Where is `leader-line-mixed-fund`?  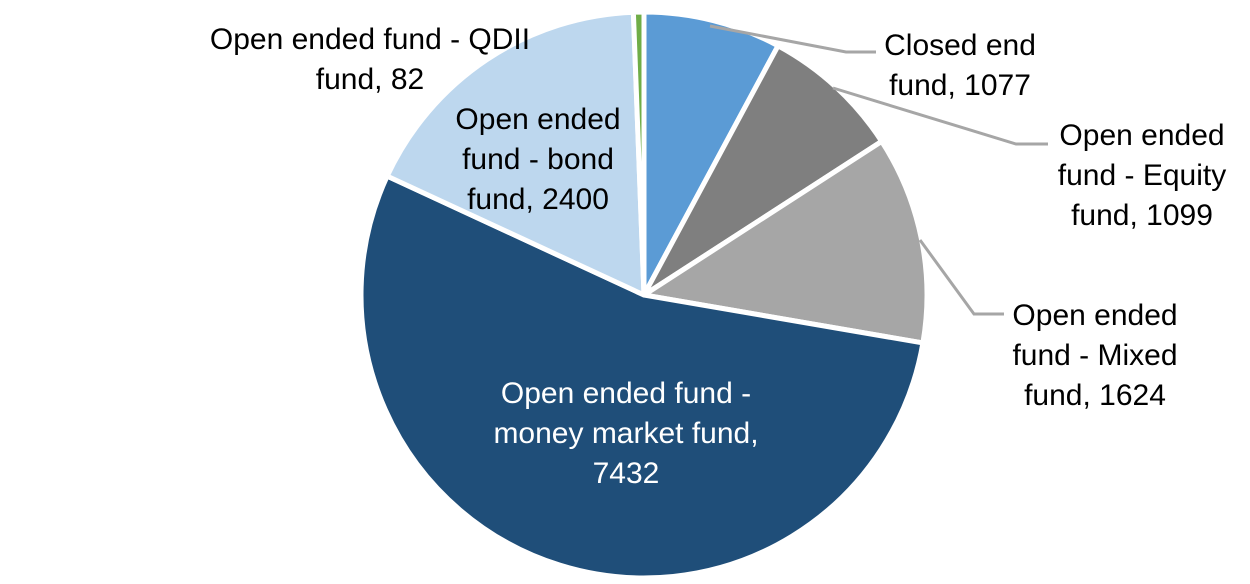 leader-line-mixed-fund is located at coordinates (961, 277).